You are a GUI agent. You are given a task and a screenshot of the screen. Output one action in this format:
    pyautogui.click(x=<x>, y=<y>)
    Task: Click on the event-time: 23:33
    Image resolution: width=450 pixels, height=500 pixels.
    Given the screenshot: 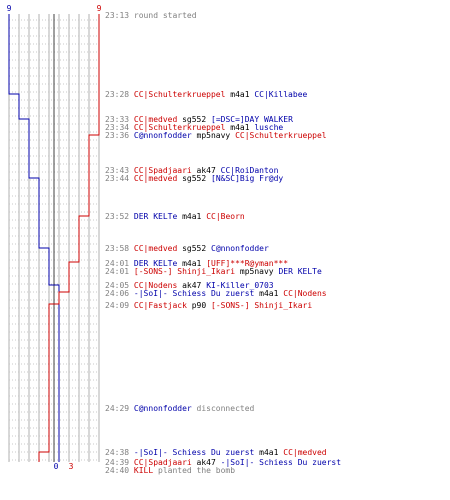 What is the action you would take?
    pyautogui.click(x=117, y=119)
    